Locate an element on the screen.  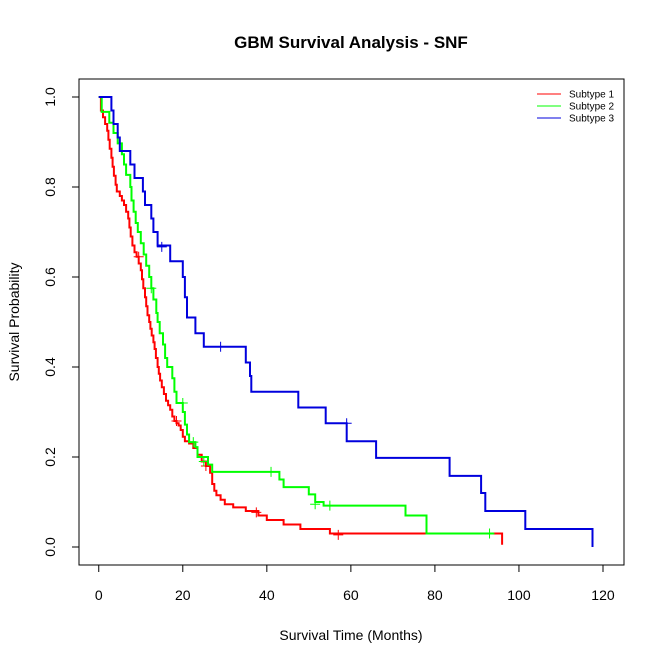
legend-label-3: Subtype 3 is located at coordinates (591, 119).